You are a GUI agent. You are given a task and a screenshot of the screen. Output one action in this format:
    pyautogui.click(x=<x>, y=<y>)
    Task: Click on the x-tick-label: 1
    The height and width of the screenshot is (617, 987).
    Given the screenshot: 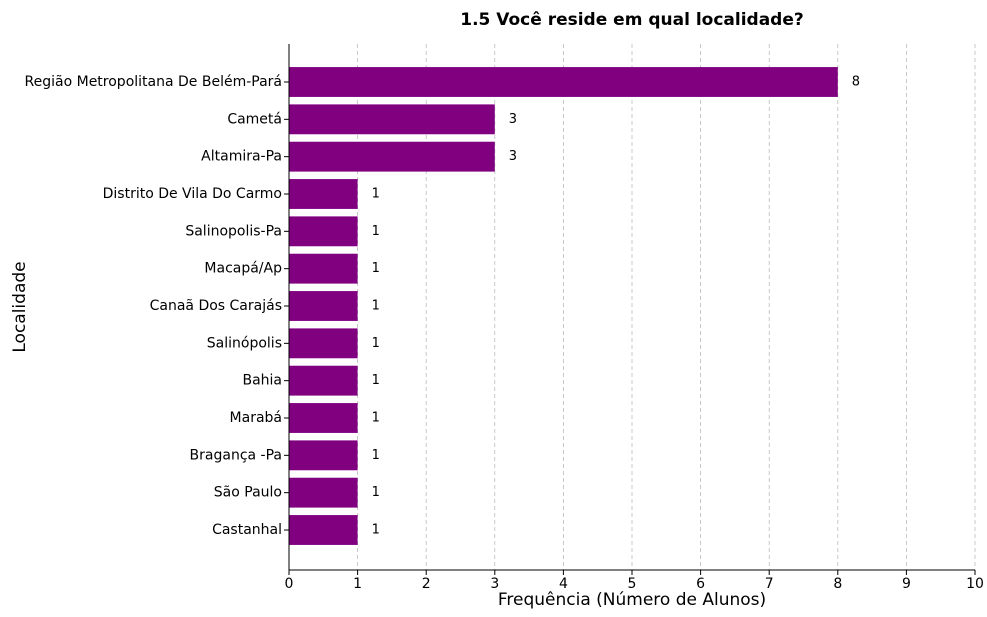 What is the action you would take?
    pyautogui.click(x=357, y=584)
    